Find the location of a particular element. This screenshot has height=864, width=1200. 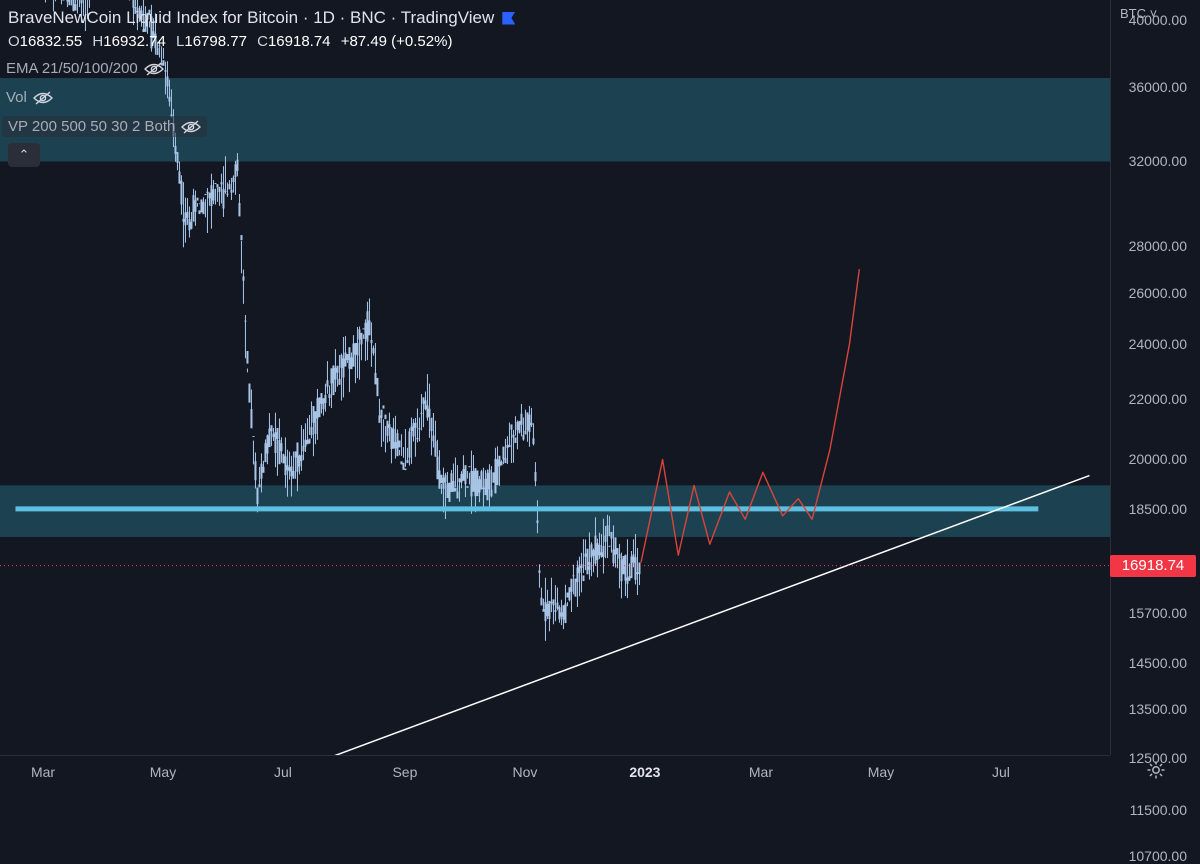

gear-icon is located at coordinates (1156, 770).